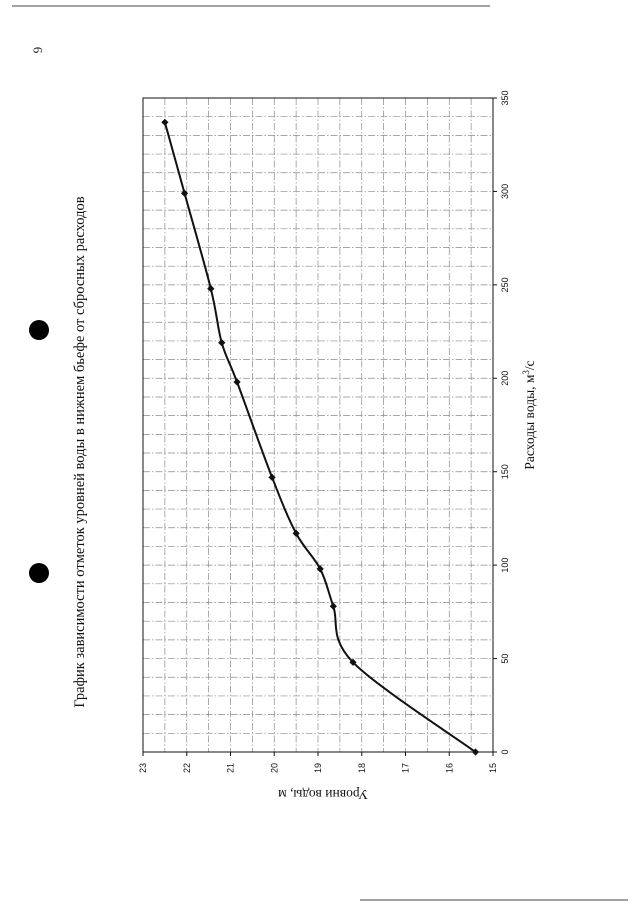 The width and height of the screenshot is (640, 905). What do you see at coordinates (231, 768) in the screenshot?
I see `y-tick-label: 21` at bounding box center [231, 768].